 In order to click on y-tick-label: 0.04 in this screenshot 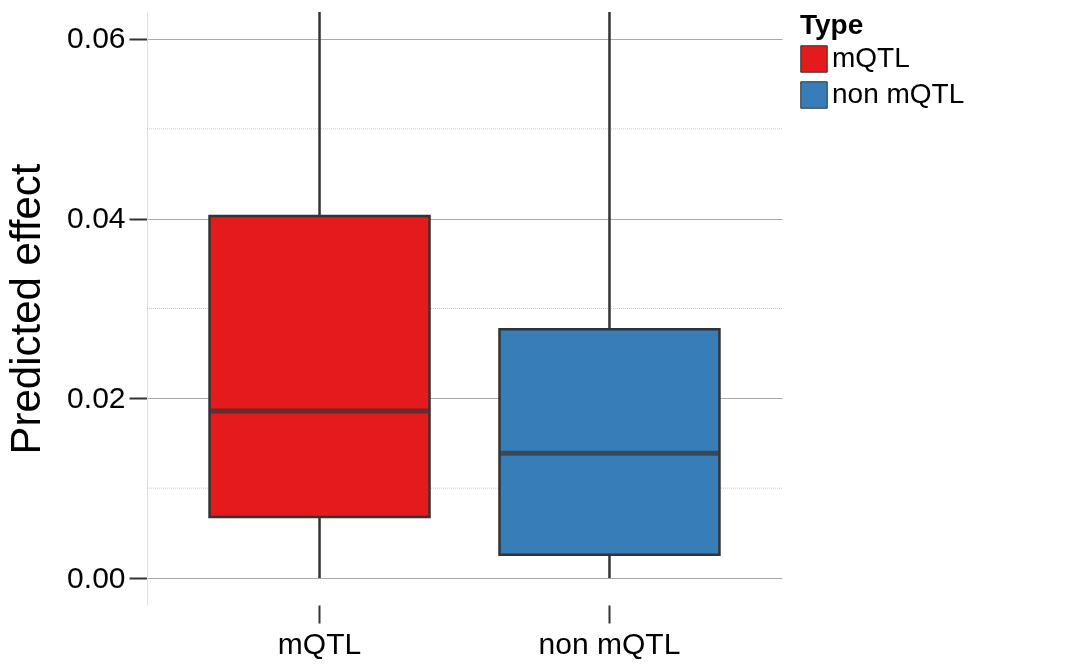, I will do `click(96, 218)`.